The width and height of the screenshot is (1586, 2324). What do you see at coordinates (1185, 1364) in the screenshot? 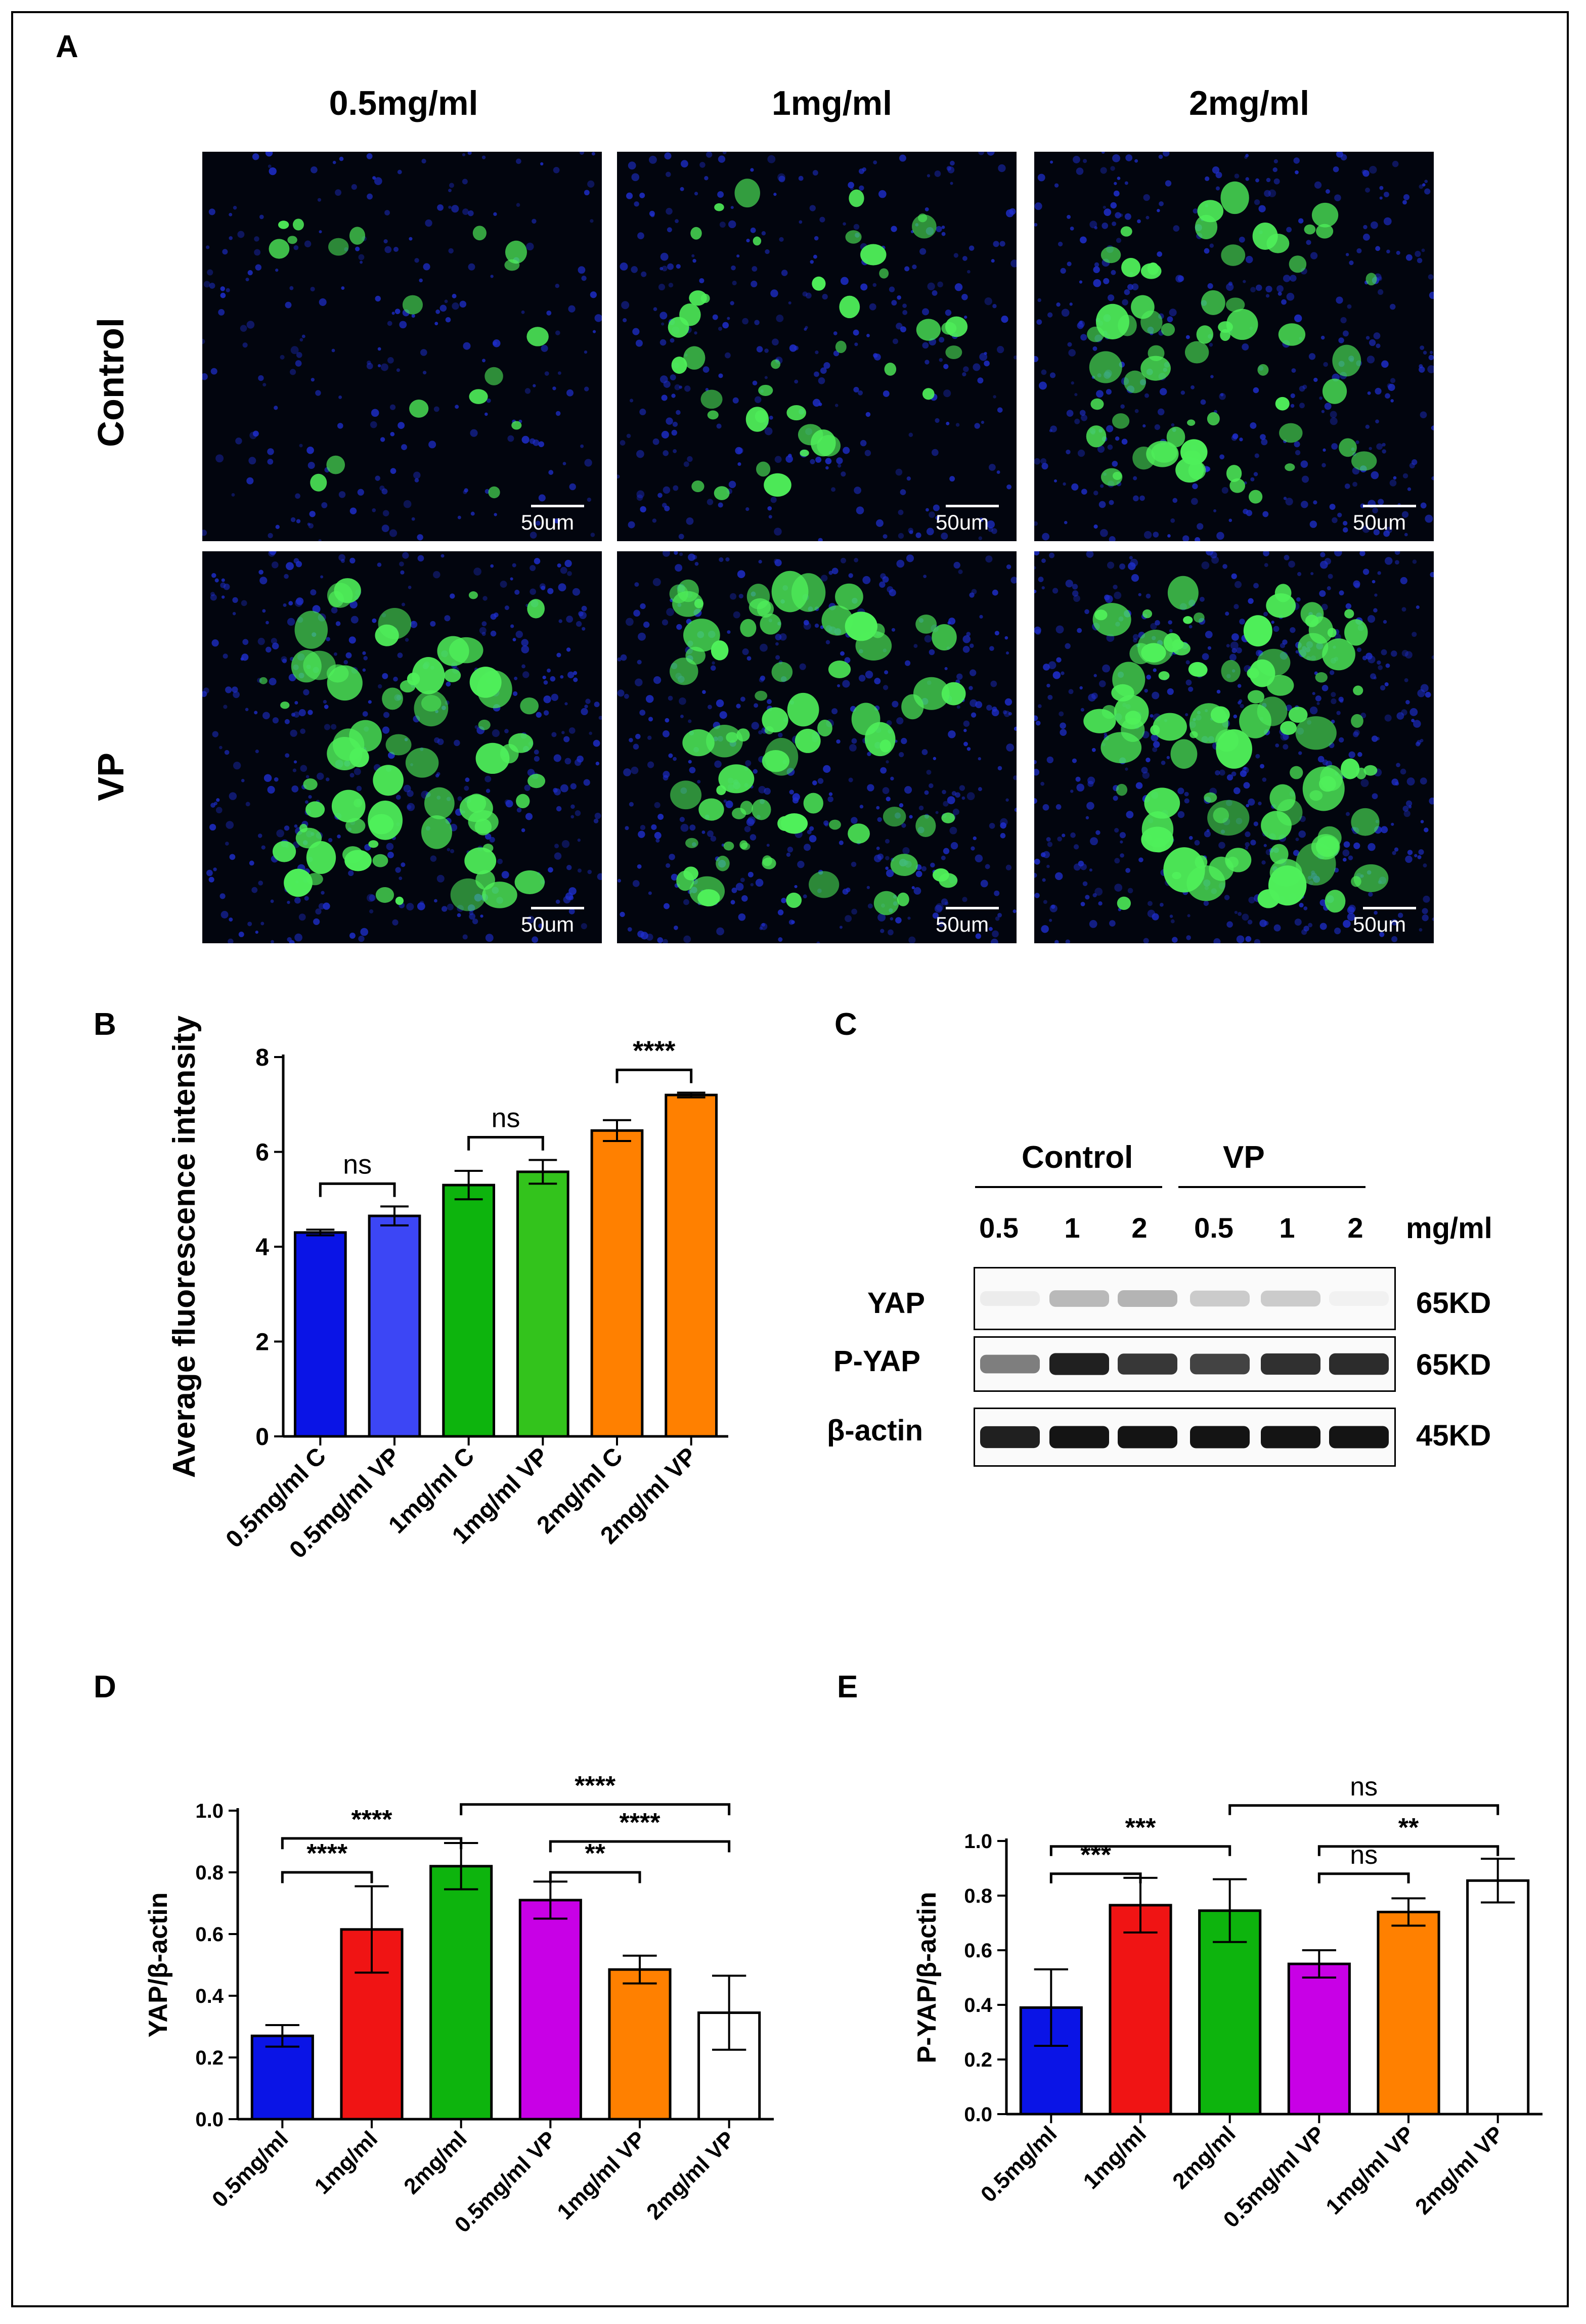
I see `wb-blot-pyap` at bounding box center [1185, 1364].